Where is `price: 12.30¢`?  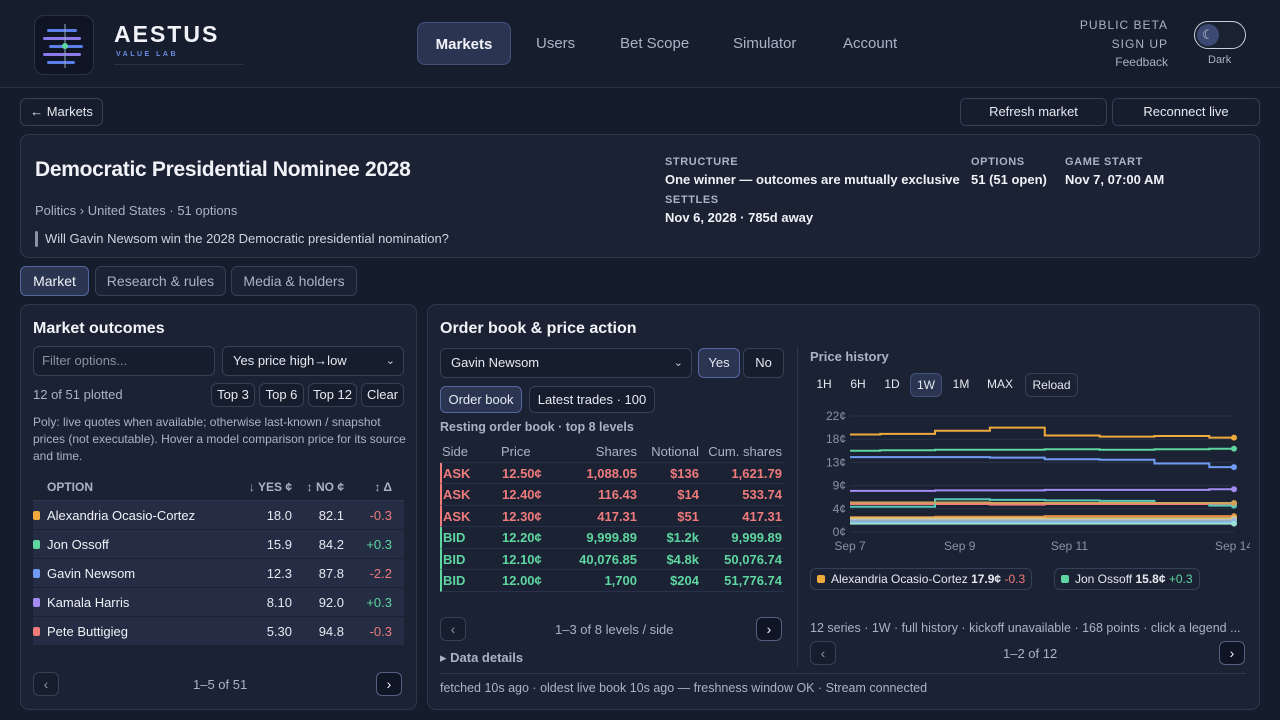
price: 12.30¢ is located at coordinates (522, 516).